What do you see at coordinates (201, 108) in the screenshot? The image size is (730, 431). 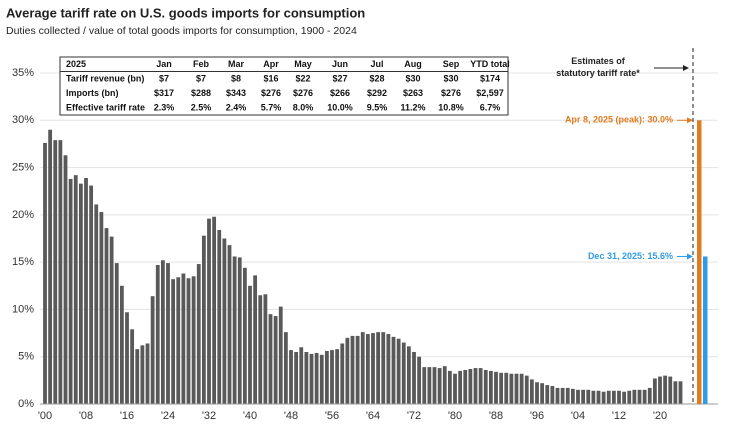 I see `table-cell: 2.5%` at bounding box center [201, 108].